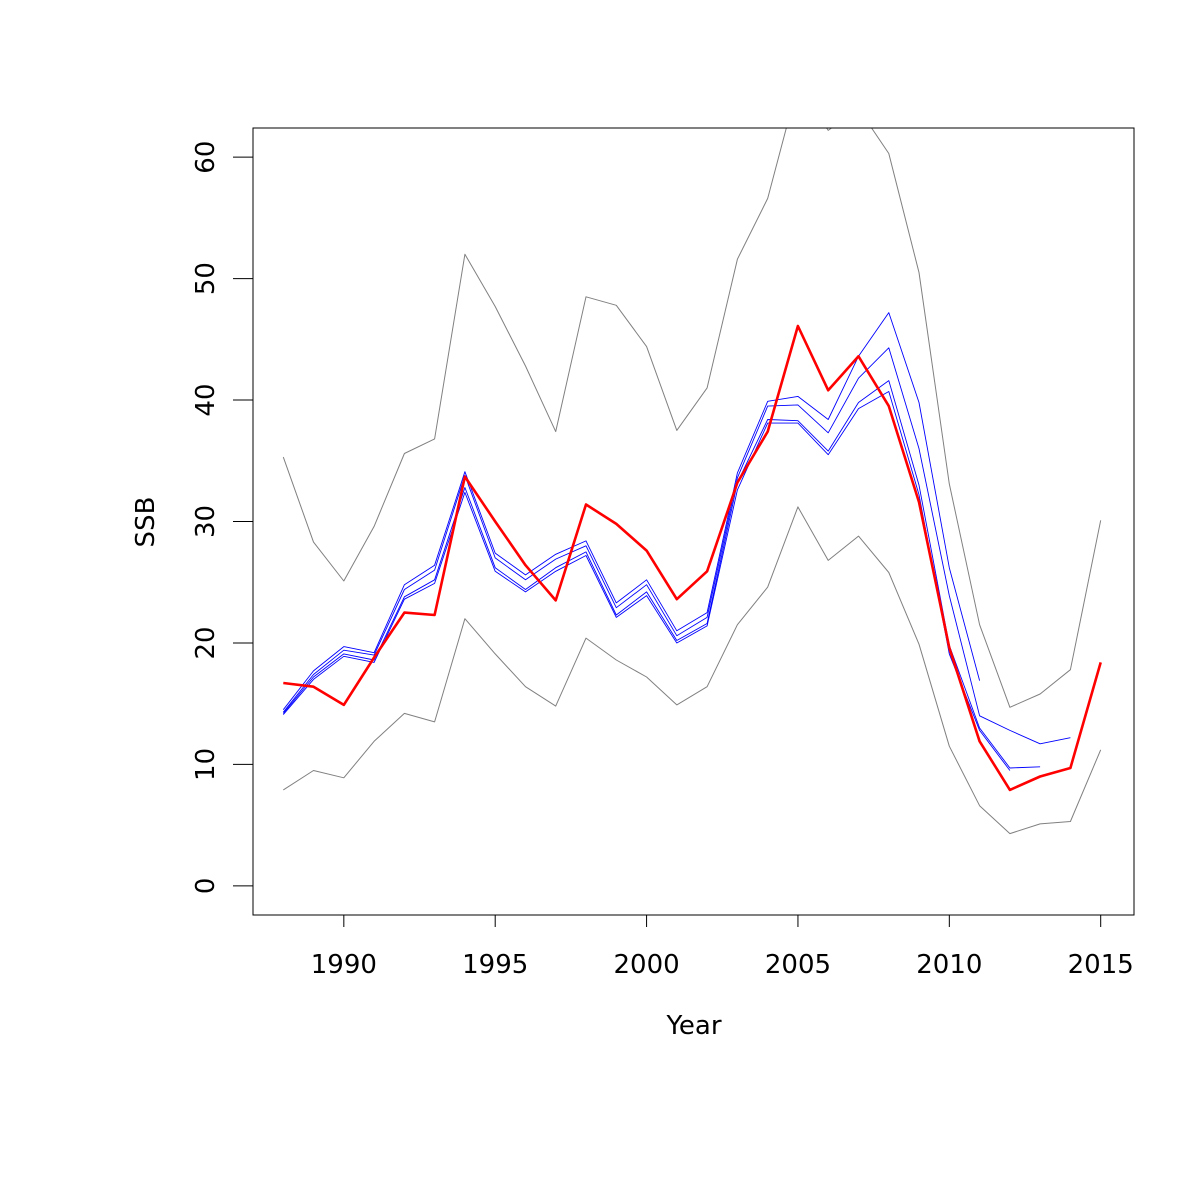 The height and width of the screenshot is (1200, 1200). What do you see at coordinates (206, 157) in the screenshot?
I see `y-tick-label: 60` at bounding box center [206, 157].